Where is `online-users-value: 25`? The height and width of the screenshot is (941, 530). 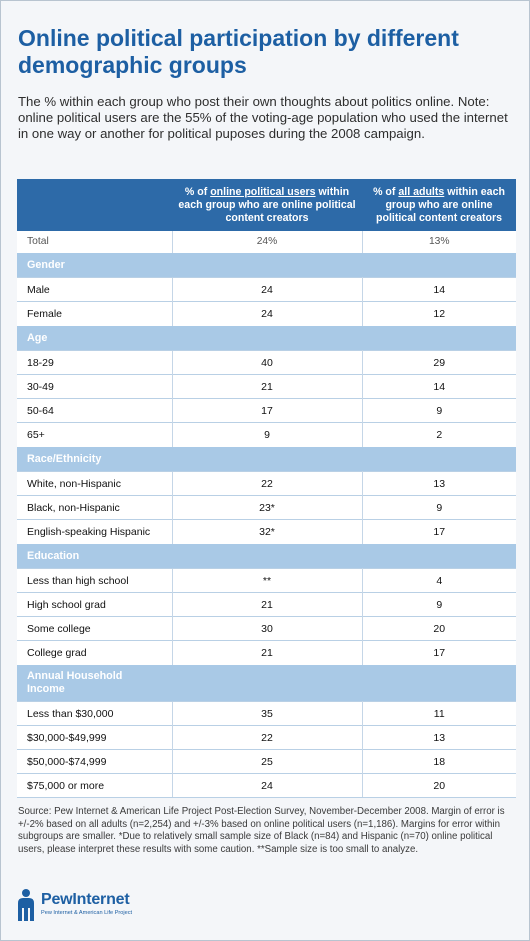
online-users-value: 25 is located at coordinates (267, 761).